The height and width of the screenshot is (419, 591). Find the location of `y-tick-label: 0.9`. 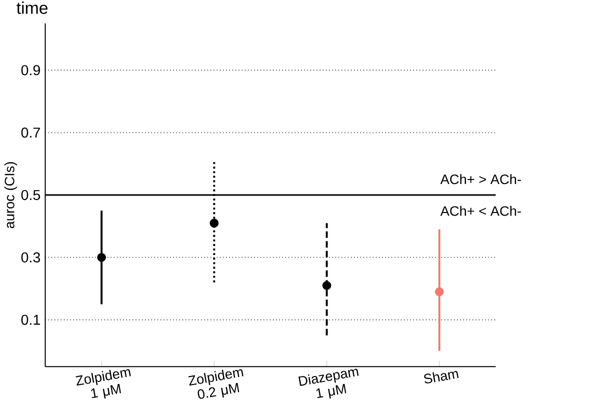

y-tick-label: 0.9 is located at coordinates (30, 70).